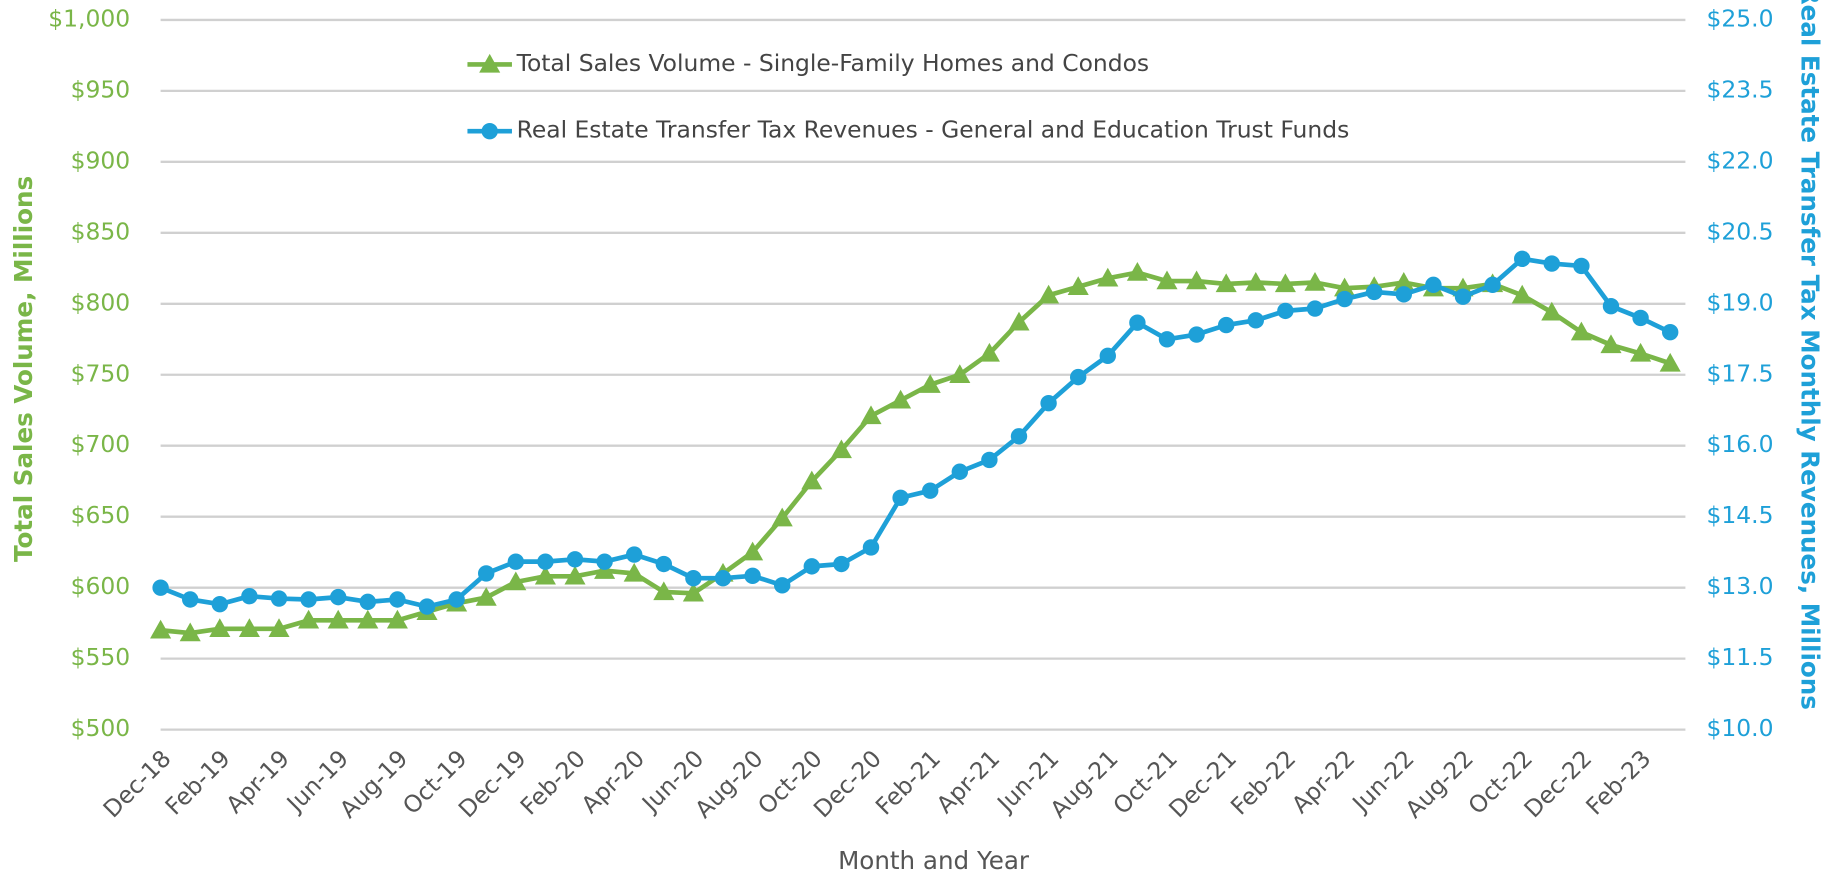  I want to click on x-tick-label: Dec-22, so click(1557, 783).